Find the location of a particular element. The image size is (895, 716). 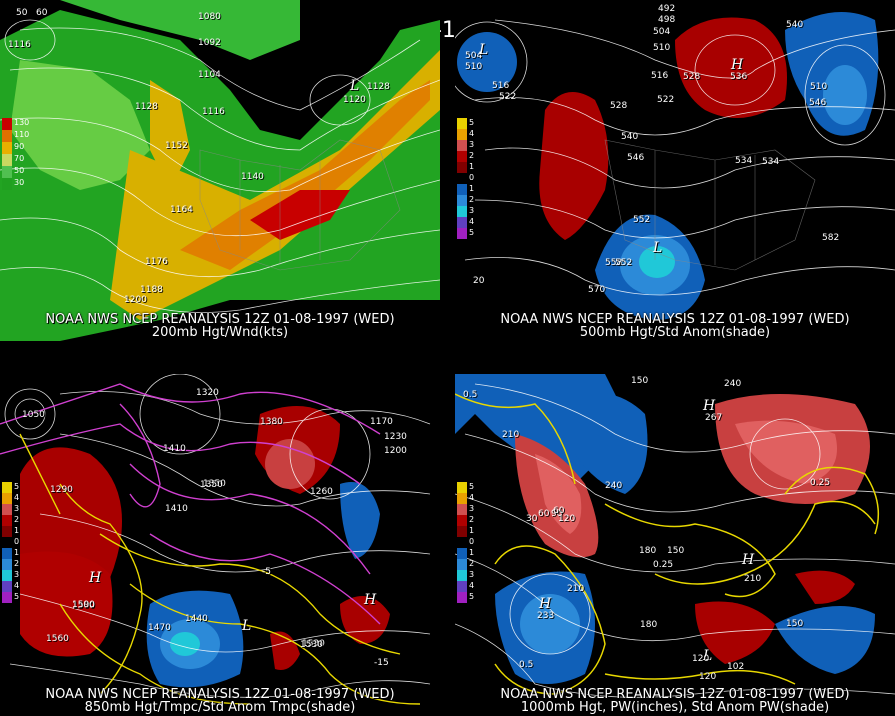

contour-label: 546 is located at coordinates (818, 103).